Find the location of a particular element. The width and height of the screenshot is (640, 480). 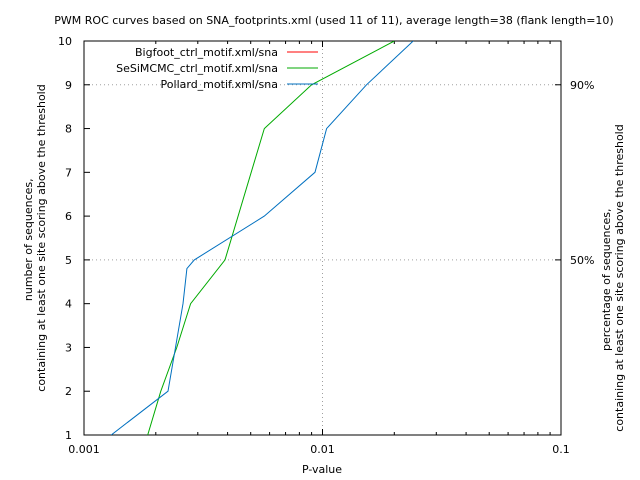

legend-label-3: Pollard_motif.xml/sna is located at coordinates (219, 84).